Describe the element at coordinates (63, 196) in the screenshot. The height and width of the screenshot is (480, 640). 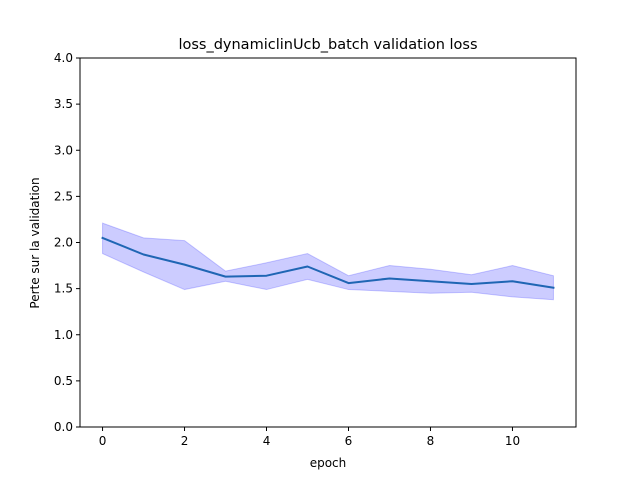
I see `y-tick-label: 2.5` at that location.